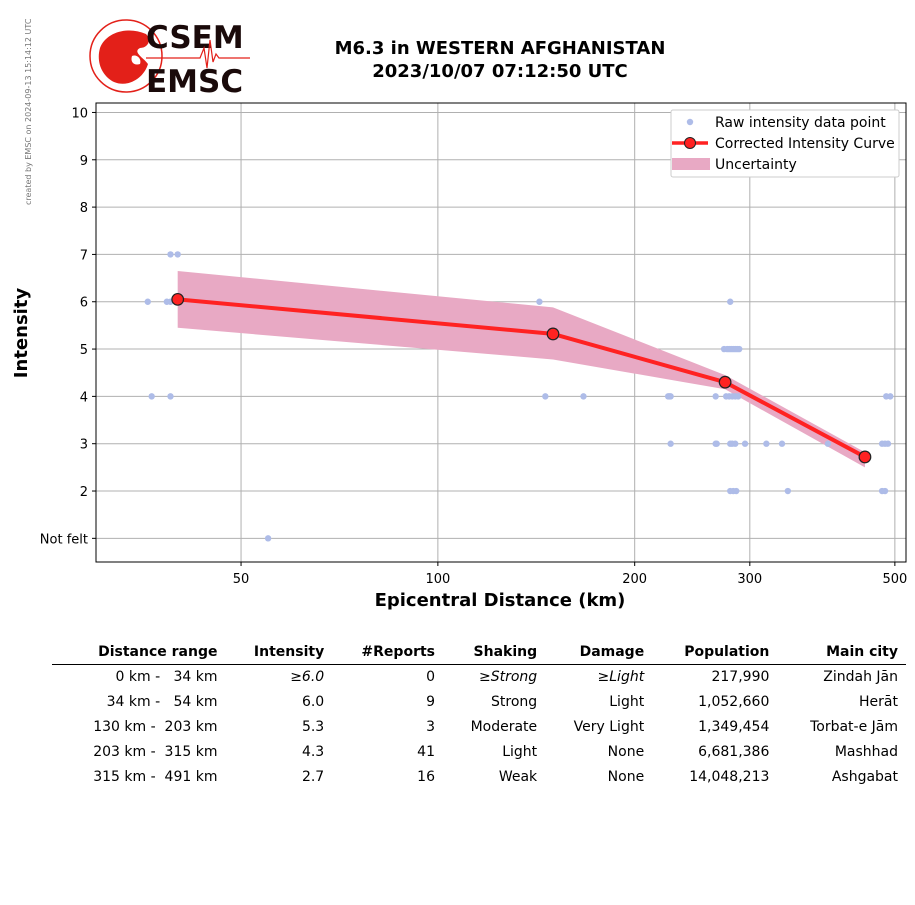  Describe the element at coordinates (860, 677) in the screenshot. I see `cell-city: Zindah Jān` at that location.